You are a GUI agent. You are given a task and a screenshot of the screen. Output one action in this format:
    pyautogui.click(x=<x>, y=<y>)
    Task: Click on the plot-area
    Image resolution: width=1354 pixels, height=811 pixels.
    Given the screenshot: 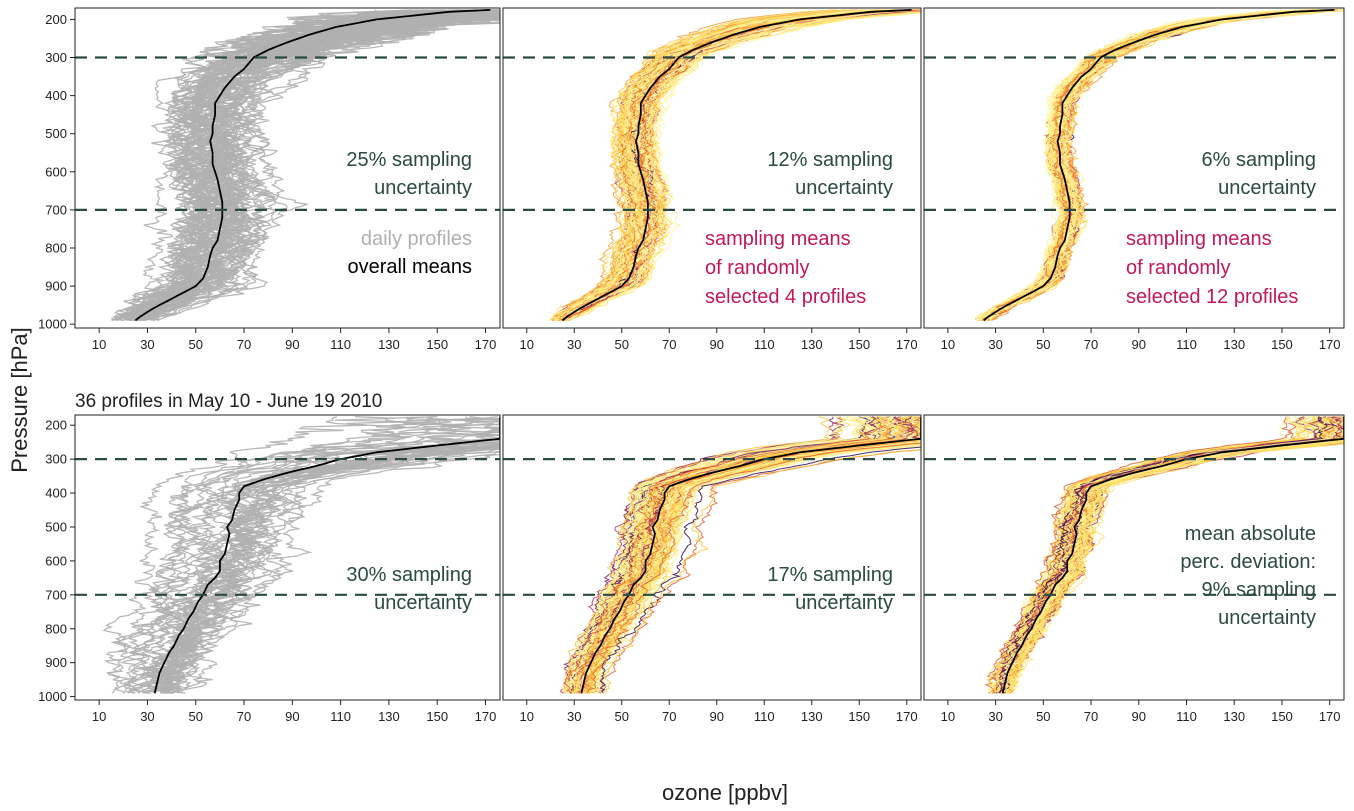 What is the action you would take?
    pyautogui.click(x=712, y=557)
    